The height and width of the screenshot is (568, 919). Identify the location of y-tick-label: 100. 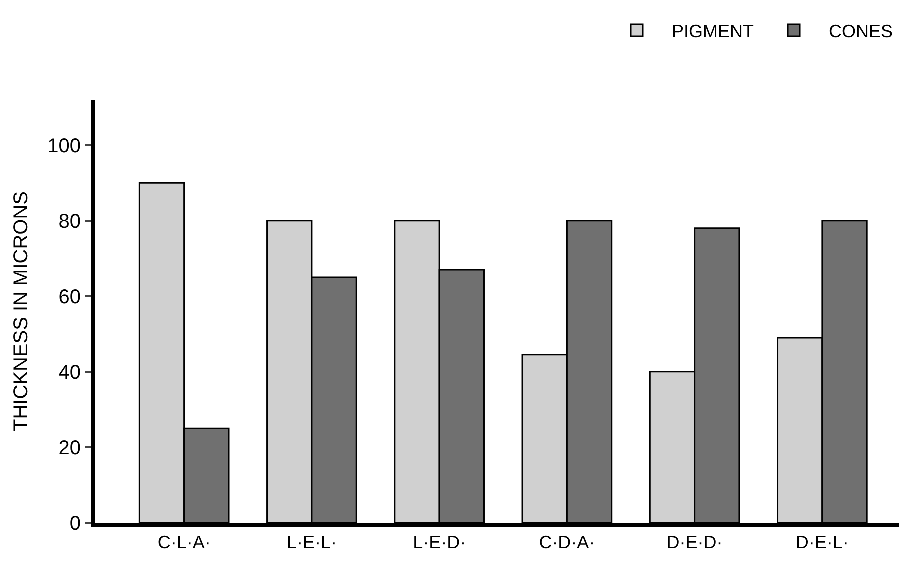
(64, 146).